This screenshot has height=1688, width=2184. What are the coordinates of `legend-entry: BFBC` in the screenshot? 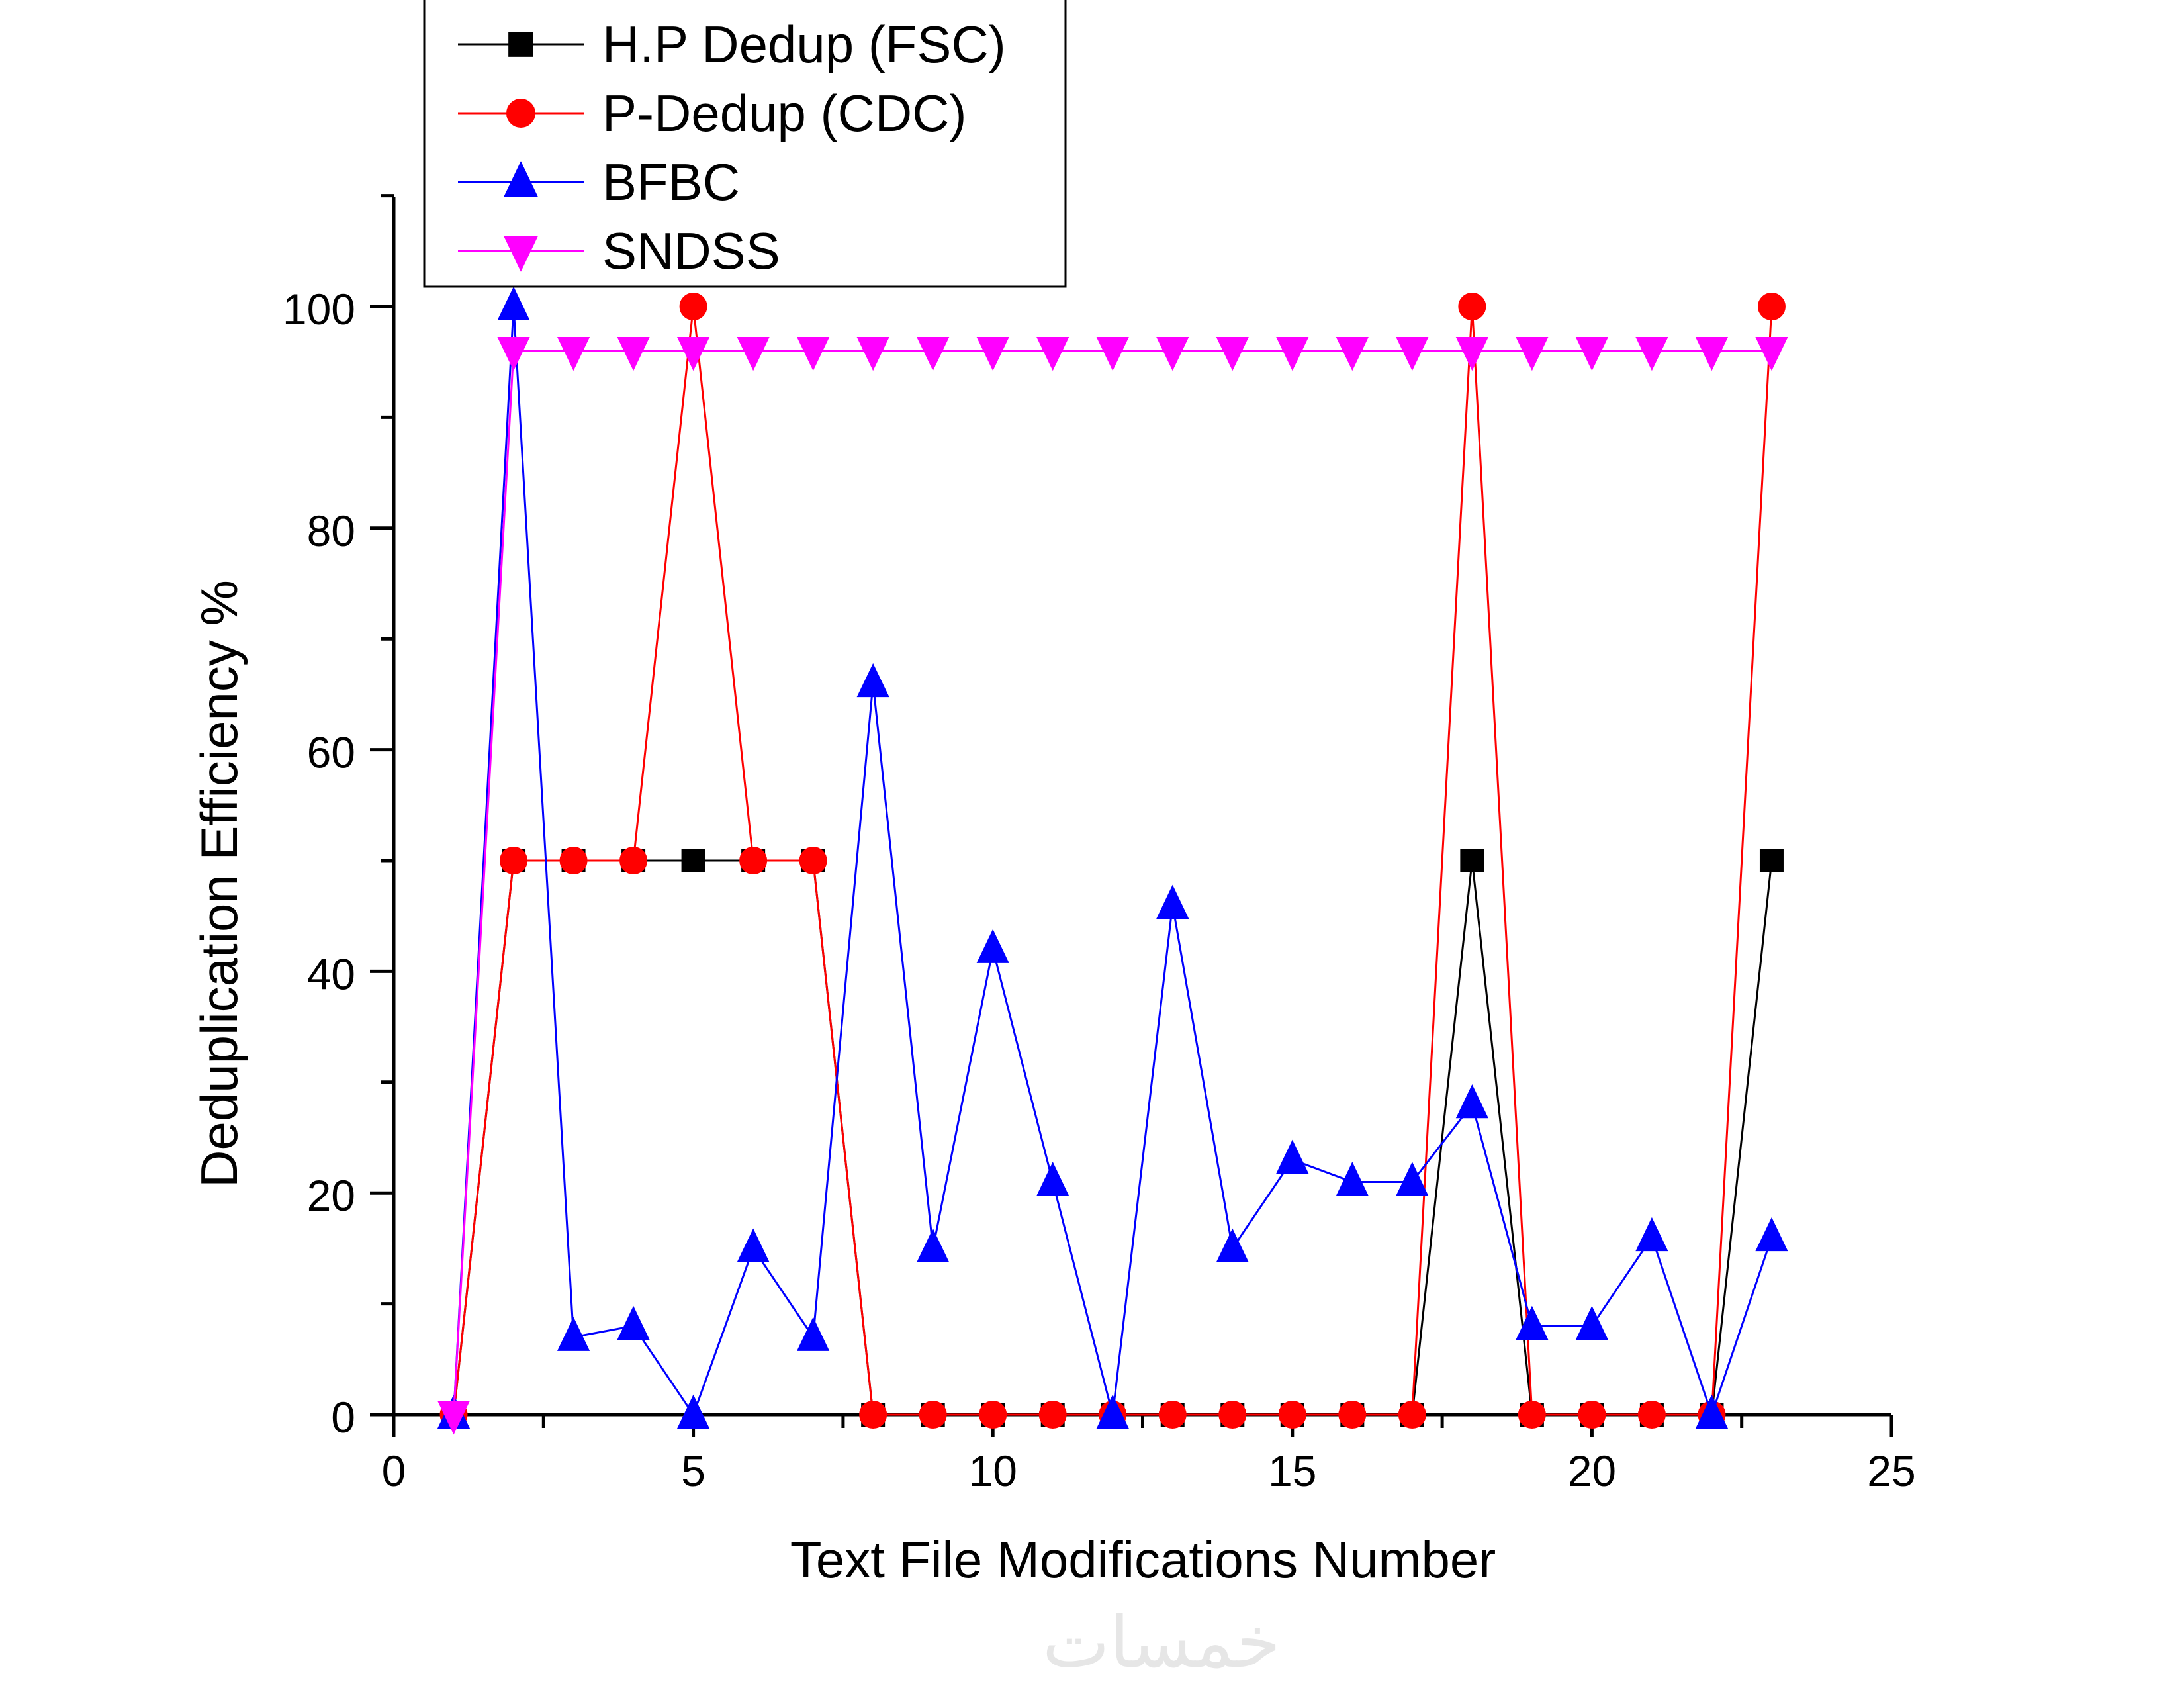 It's located at (599, 182).